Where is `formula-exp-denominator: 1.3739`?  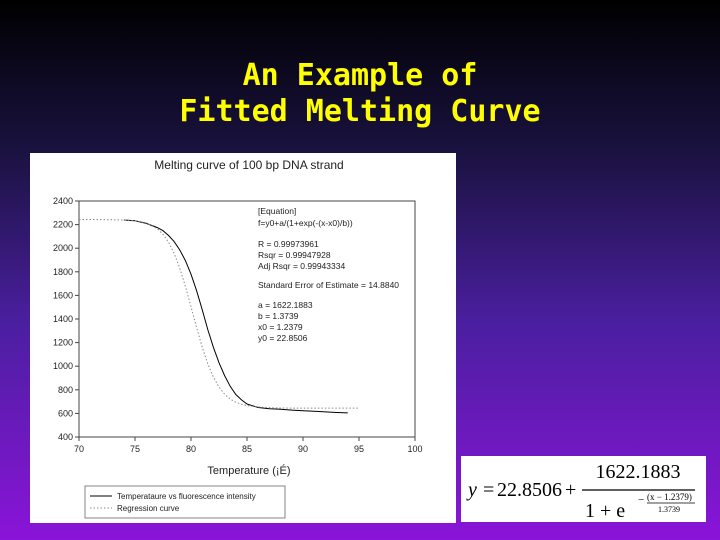 formula-exp-denominator: 1.3739 is located at coordinates (669, 509).